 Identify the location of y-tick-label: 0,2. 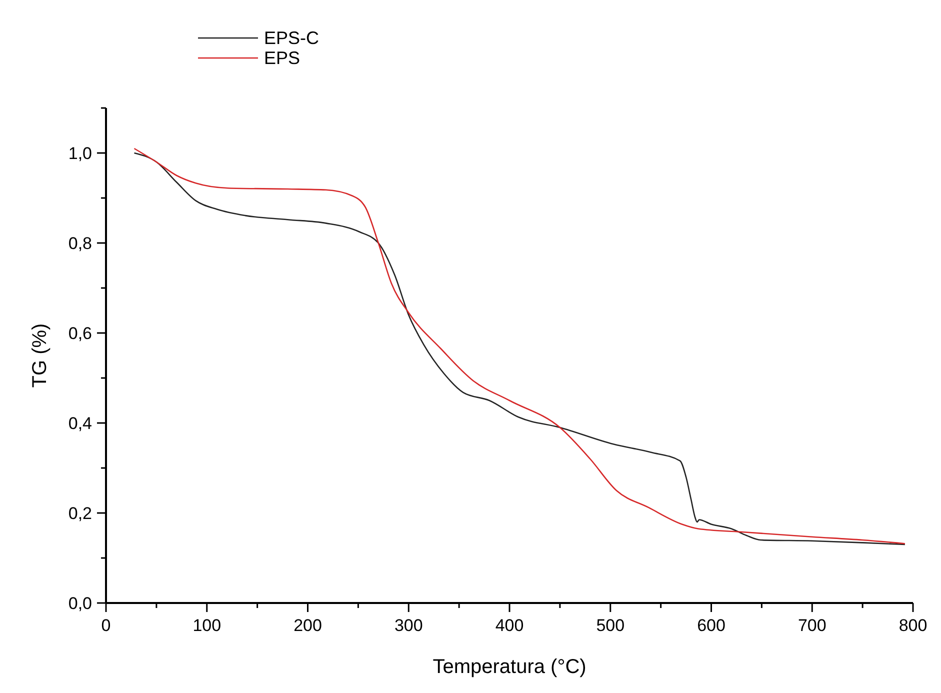
(80, 513).